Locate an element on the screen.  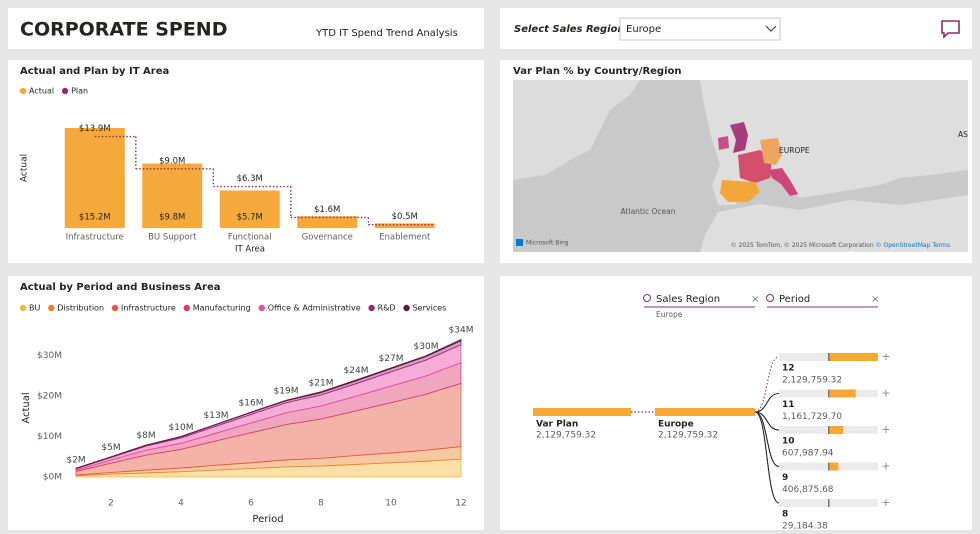
total-label: $5M is located at coordinates (110, 448).